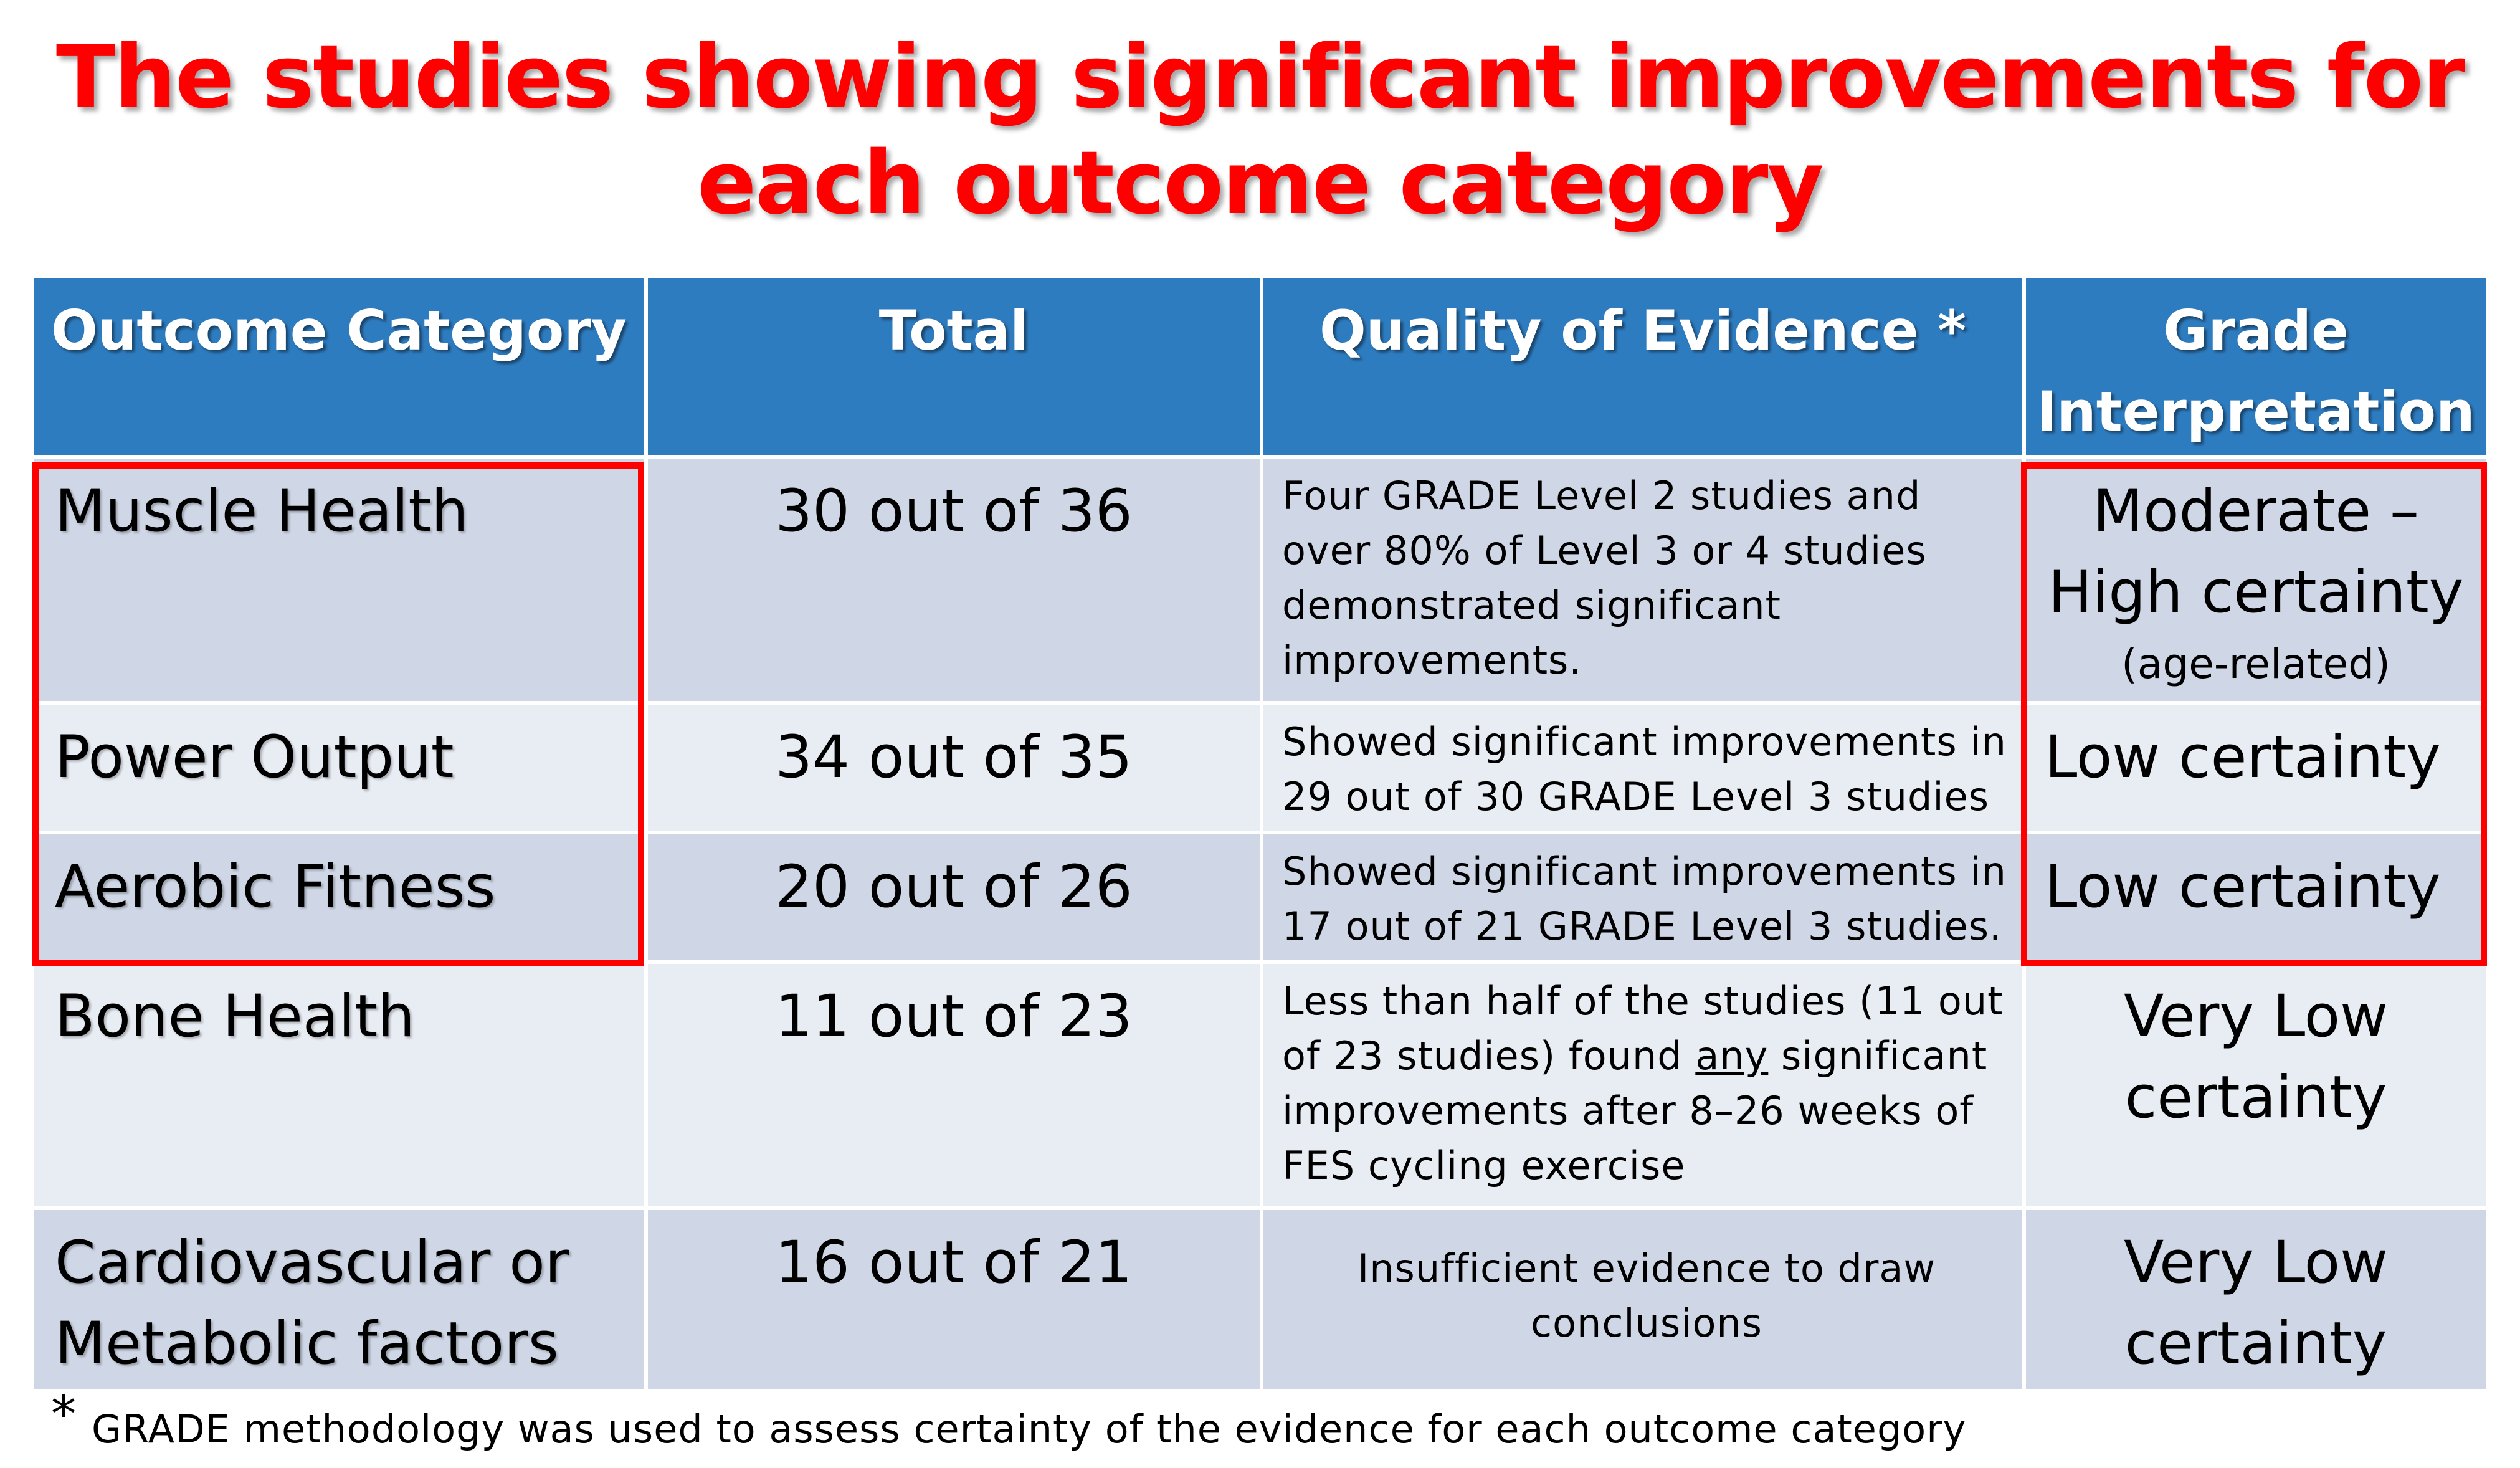  Describe the element at coordinates (339, 580) in the screenshot. I see `cell-category: Muscle Health` at that location.